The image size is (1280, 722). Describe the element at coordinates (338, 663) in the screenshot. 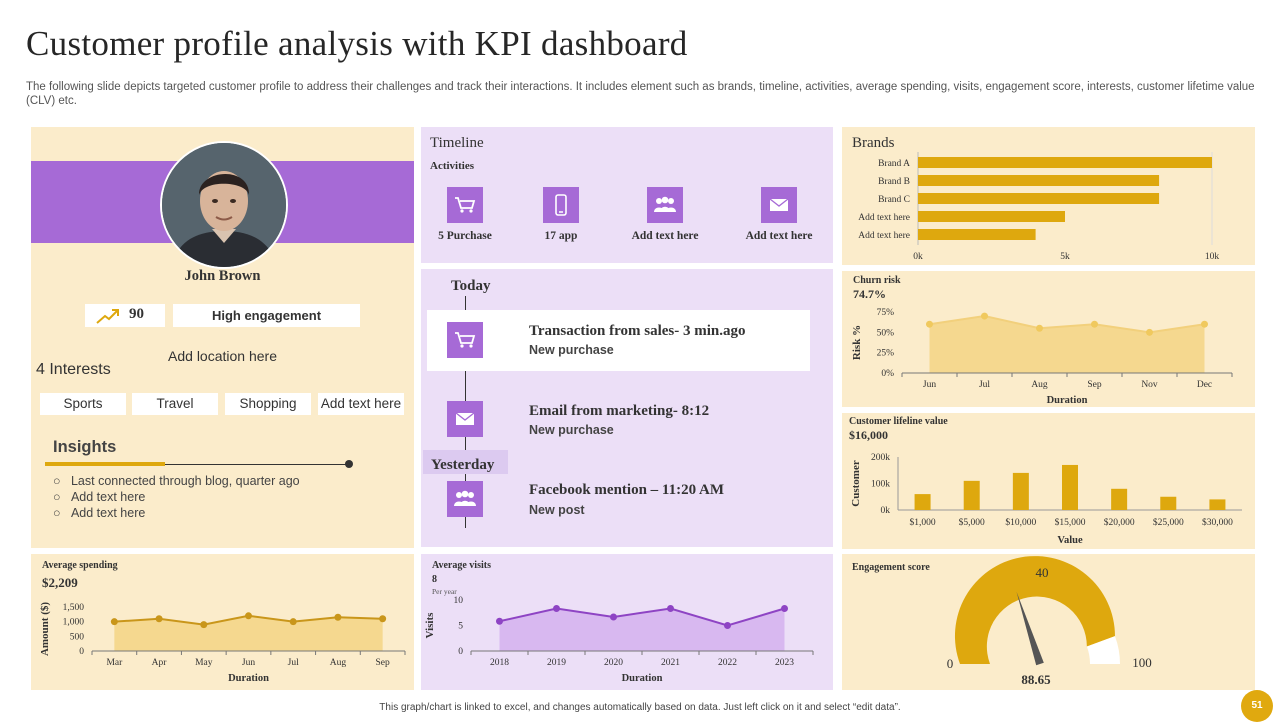

I see `tick-label: Aug` at that location.